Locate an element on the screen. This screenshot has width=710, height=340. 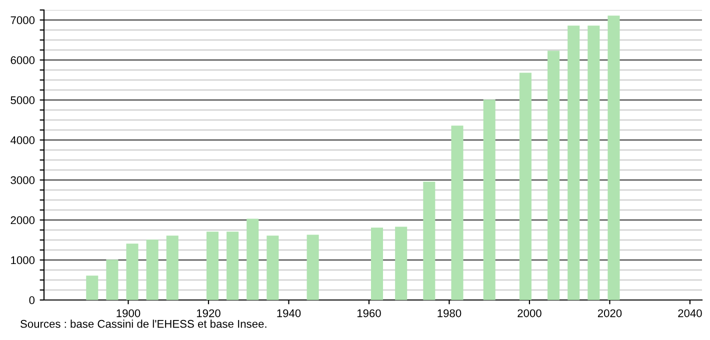
x-tick-label: 2020 is located at coordinates (610, 313).